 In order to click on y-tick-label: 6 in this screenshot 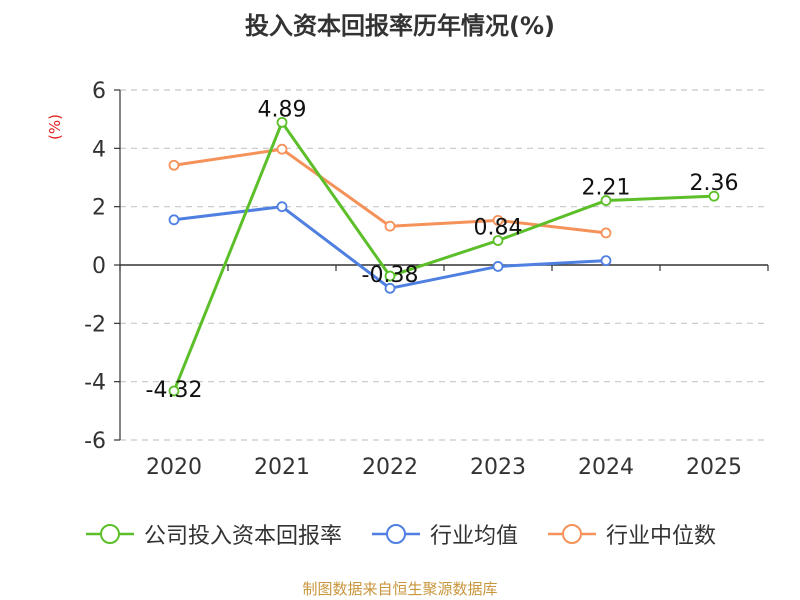, I will do `click(99, 91)`.